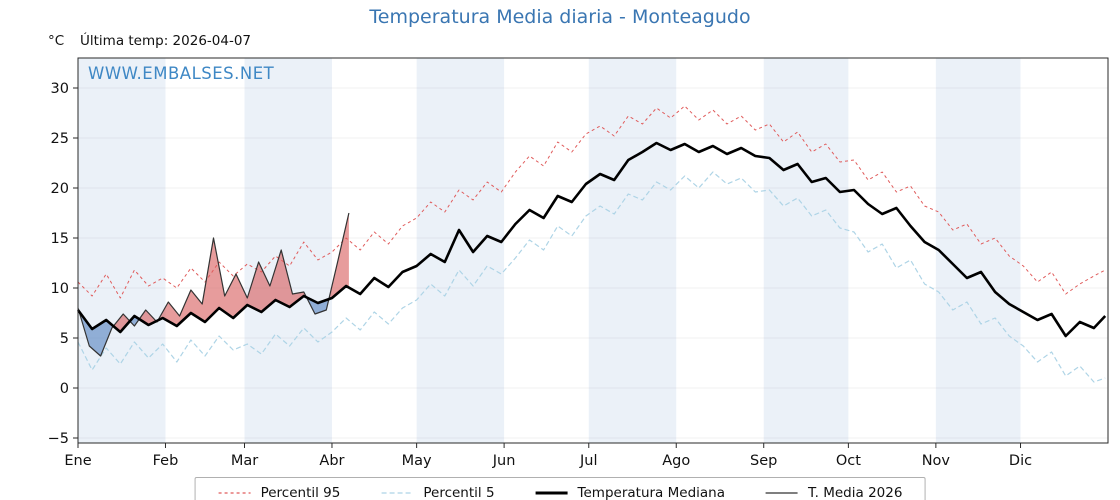 The width and height of the screenshot is (1120, 500). What do you see at coordinates (60, 289) in the screenshot?
I see `svg-text: 10` at bounding box center [60, 289].